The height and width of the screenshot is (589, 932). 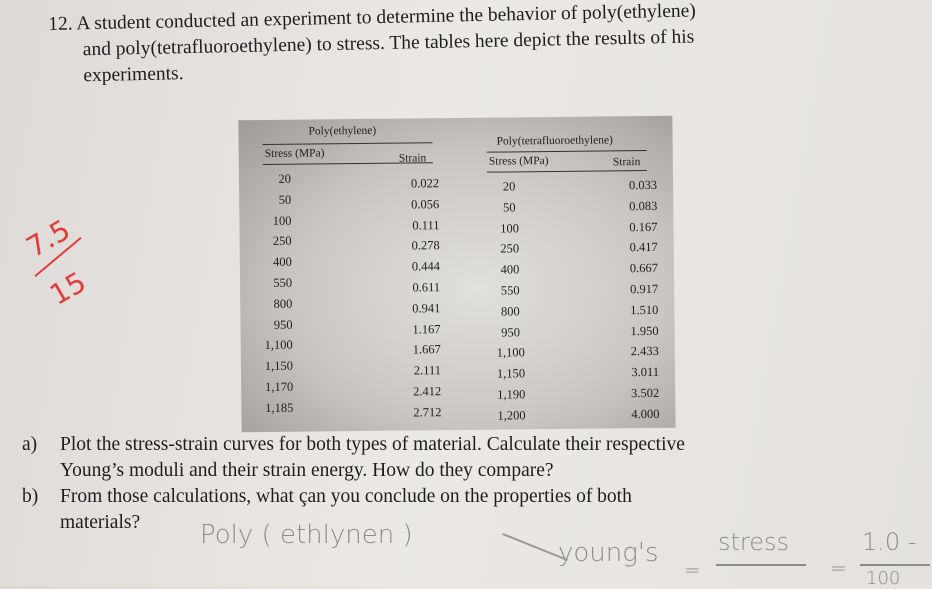 What do you see at coordinates (426, 225) in the screenshot?
I see `table-1-strain-cell: 0.111` at bounding box center [426, 225].